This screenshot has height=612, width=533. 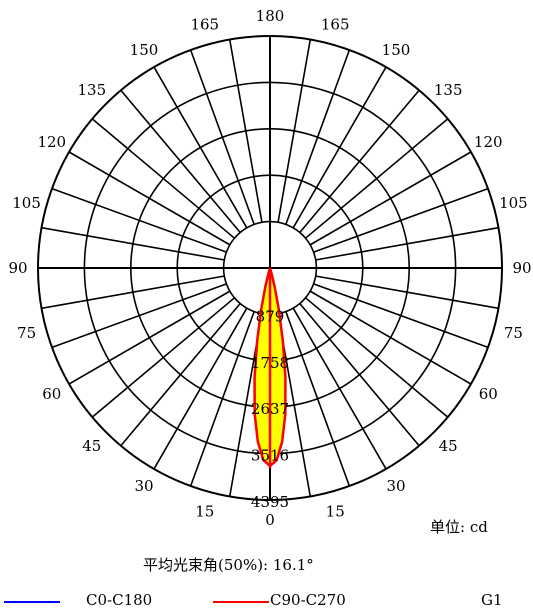 I want to click on unit-label: 单位: cd, so click(x=459, y=527).